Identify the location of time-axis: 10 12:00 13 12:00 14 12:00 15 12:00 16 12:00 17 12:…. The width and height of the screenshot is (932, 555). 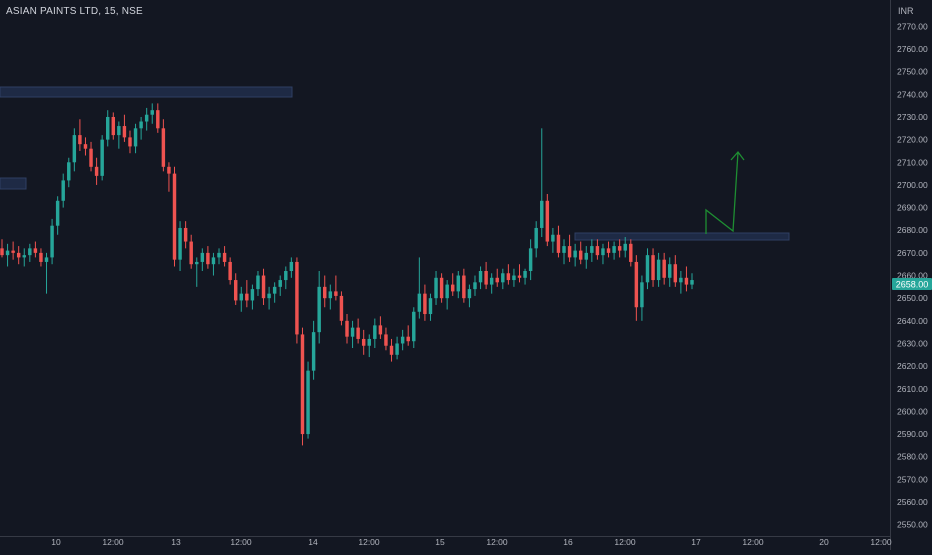
(471, 542).